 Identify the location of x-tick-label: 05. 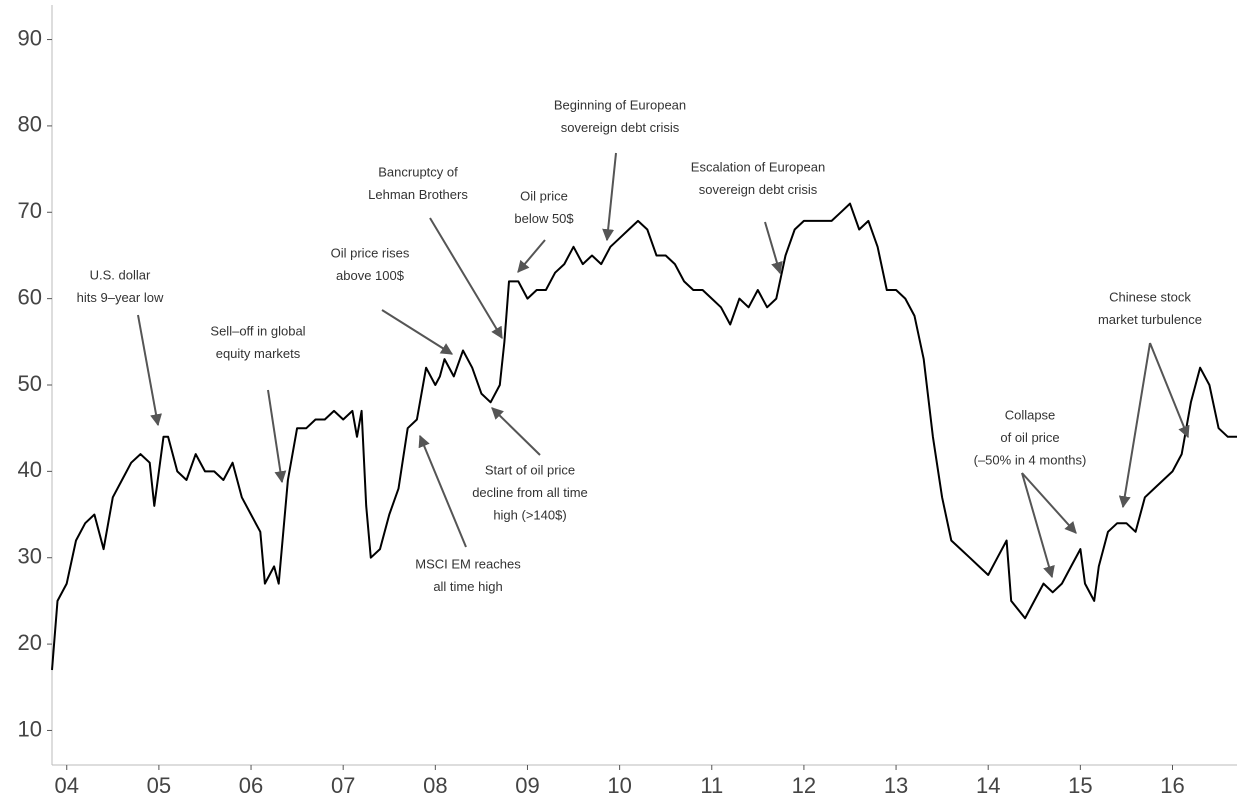
(159, 785).